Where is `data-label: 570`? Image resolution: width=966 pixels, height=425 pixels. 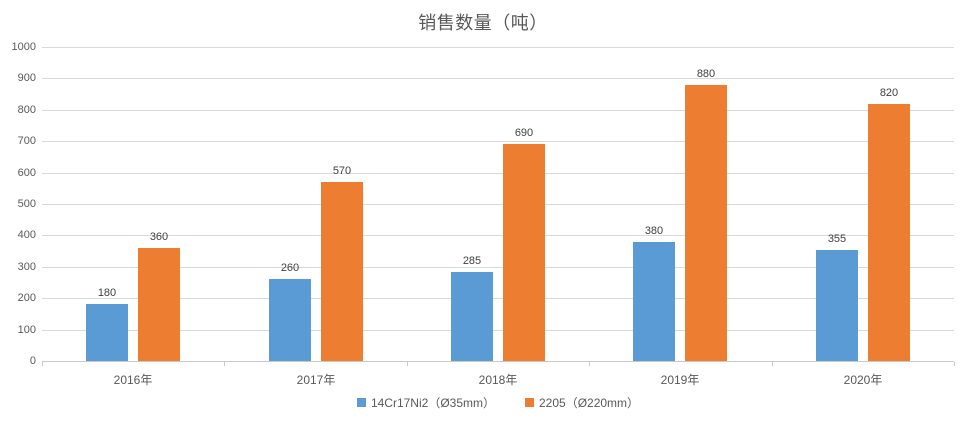
data-label: 570 is located at coordinates (342, 171).